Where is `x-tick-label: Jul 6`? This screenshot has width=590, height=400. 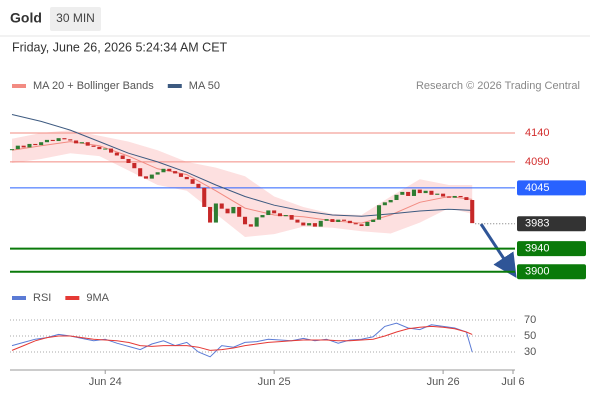 x-tick-label: Jul 6 is located at coordinates (512, 382).